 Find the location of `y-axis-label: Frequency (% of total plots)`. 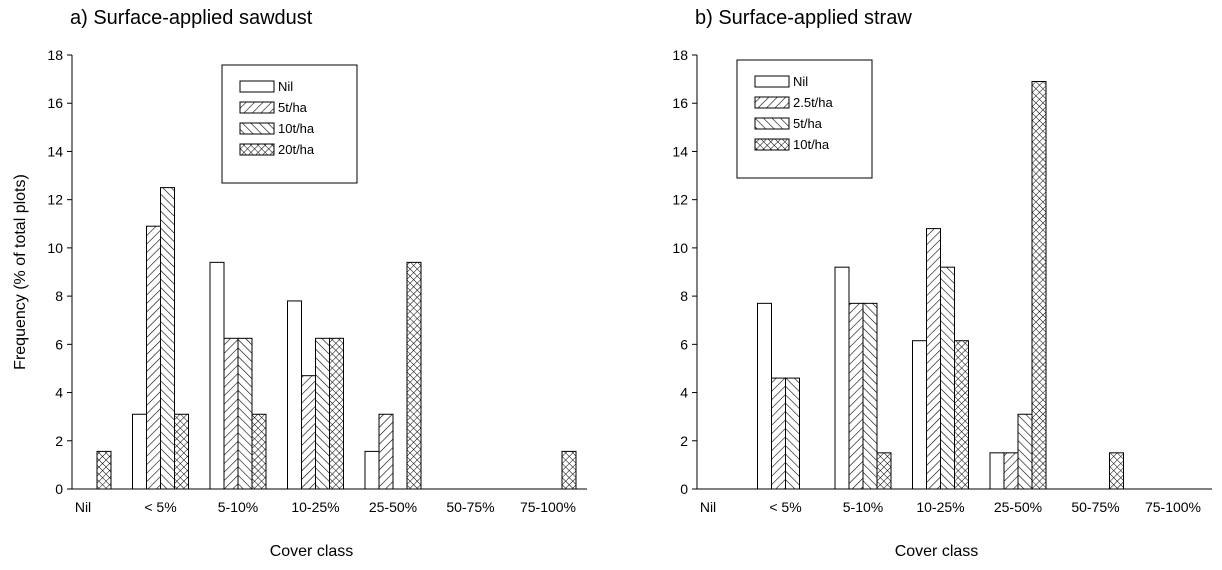

y-axis-label: Frequency (% of total plots) is located at coordinates (20, 272).